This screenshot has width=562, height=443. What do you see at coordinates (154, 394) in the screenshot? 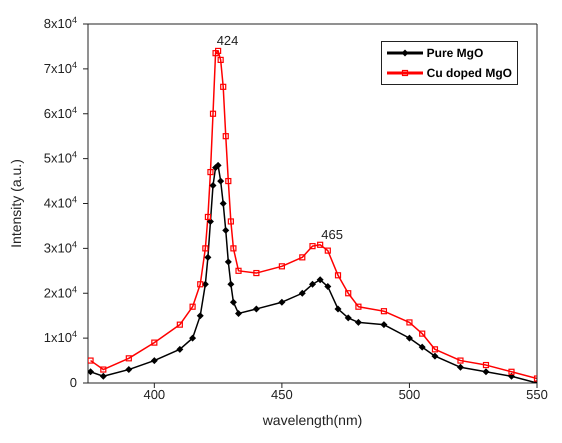
I see `x-tick-label: 400` at bounding box center [154, 394].